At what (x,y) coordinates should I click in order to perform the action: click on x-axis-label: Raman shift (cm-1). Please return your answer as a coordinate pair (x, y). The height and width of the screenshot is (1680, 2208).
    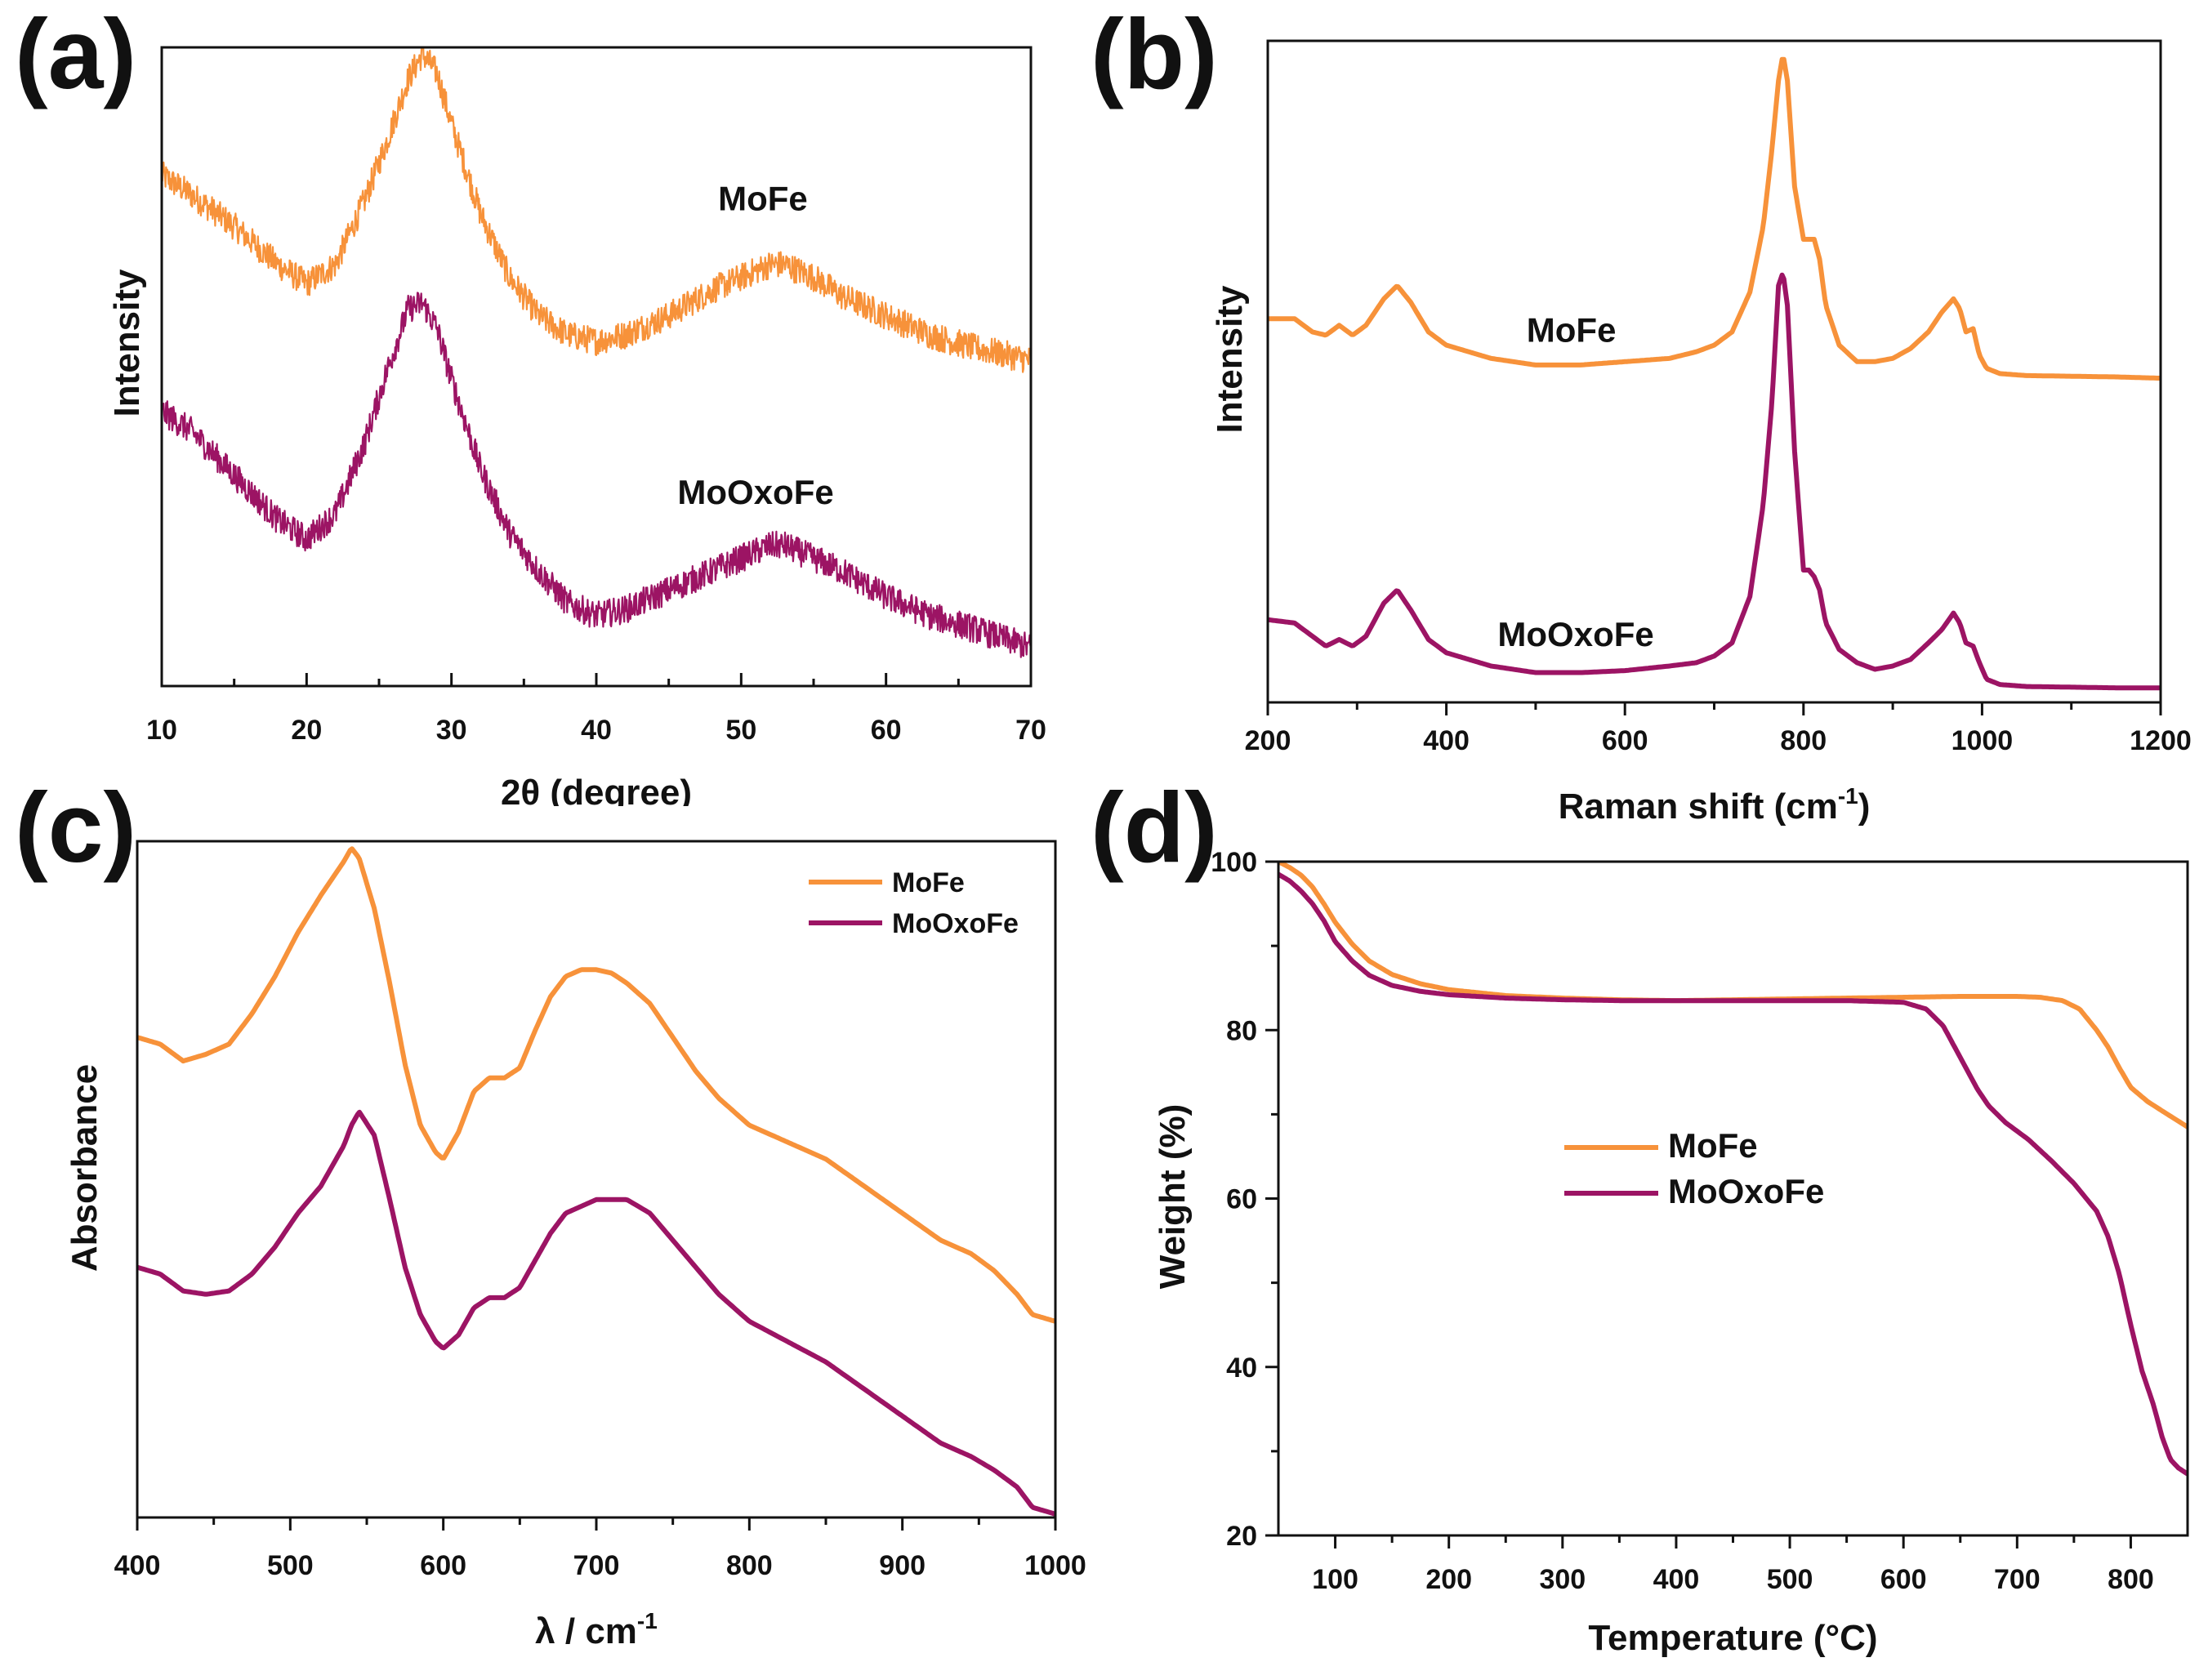
    Looking at the image, I should click on (1715, 805).